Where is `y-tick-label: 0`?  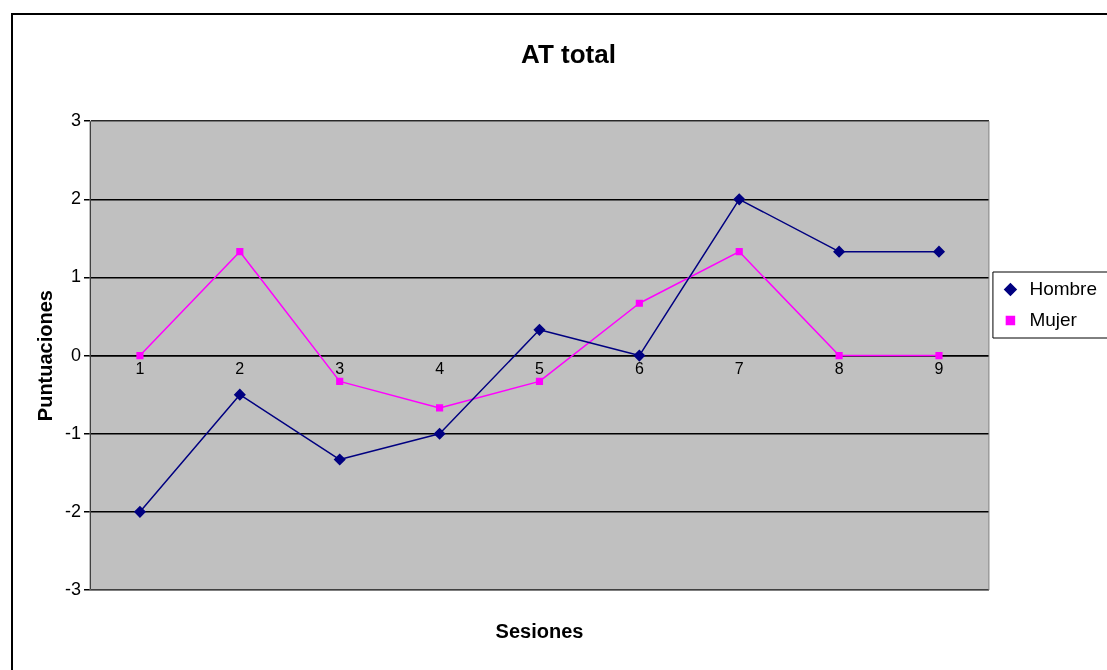 y-tick-label: 0 is located at coordinates (75, 354).